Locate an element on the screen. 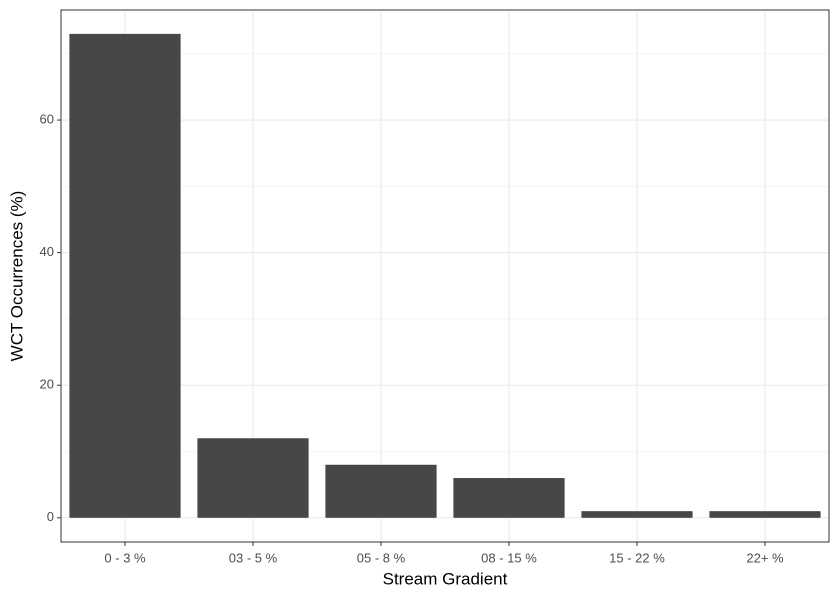 The width and height of the screenshot is (840, 600). x-tick-label: 22+ % is located at coordinates (765, 557).